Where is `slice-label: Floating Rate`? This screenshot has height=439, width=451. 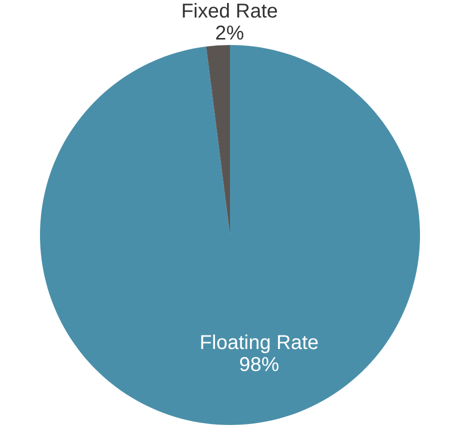 slice-label: Floating Rate is located at coordinates (259, 343).